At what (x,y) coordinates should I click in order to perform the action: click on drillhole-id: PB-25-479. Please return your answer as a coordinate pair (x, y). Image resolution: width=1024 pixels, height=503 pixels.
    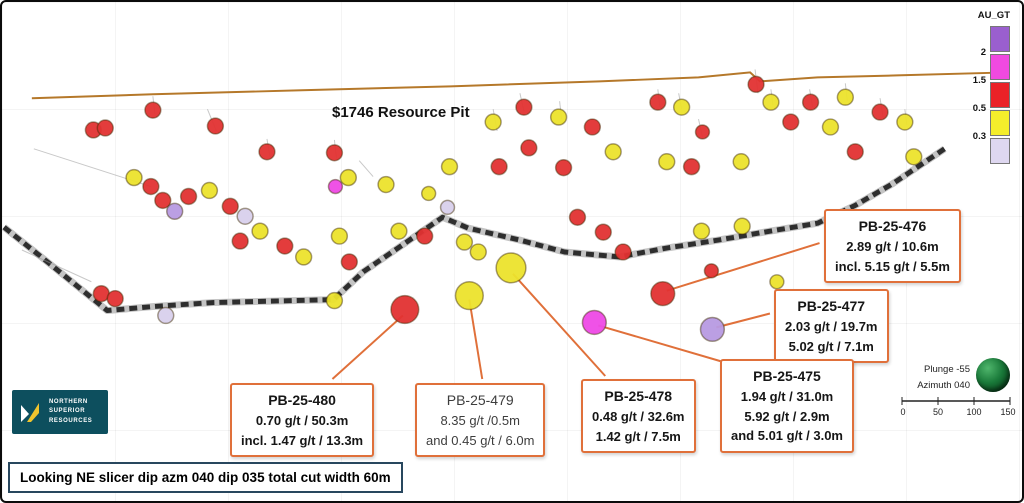
    Looking at the image, I should click on (480, 400).